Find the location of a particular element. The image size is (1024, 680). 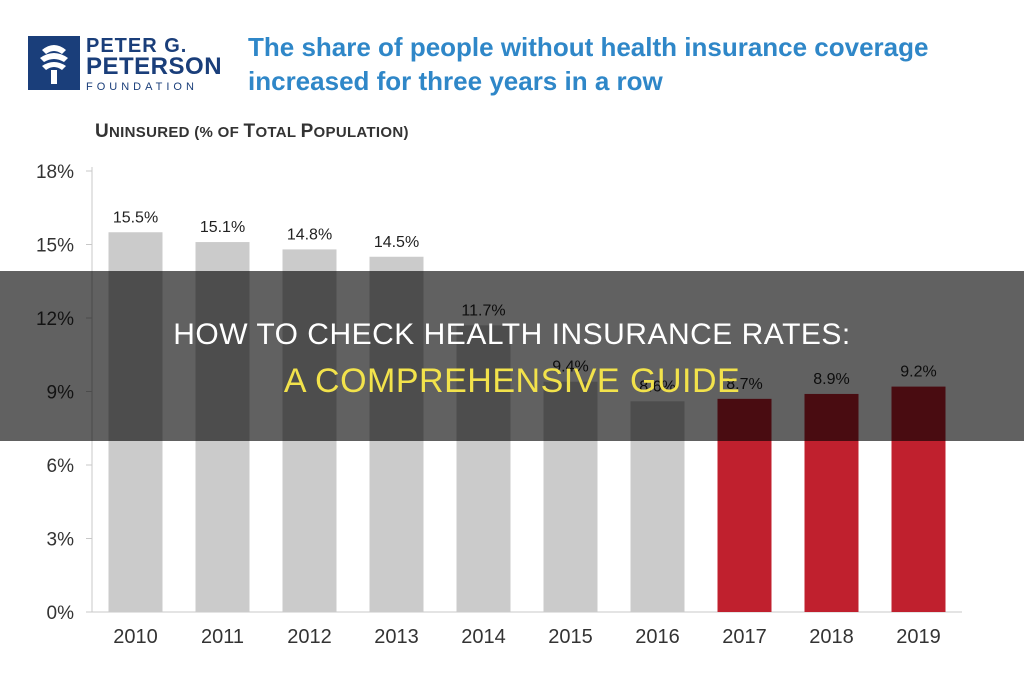

x-tick-label: 2010 is located at coordinates (135, 637).